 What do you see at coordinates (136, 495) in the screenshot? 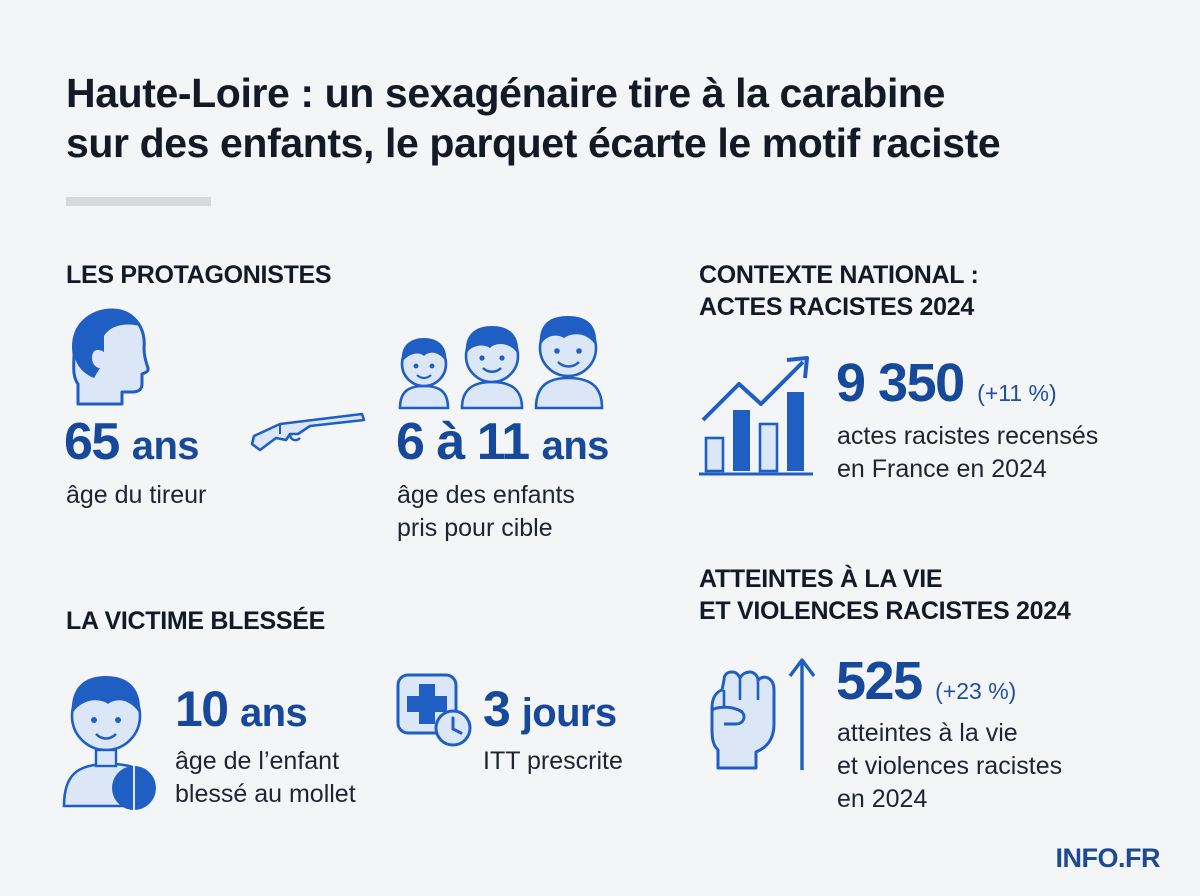
I see `shooter-age-label: âge du tireur` at bounding box center [136, 495].